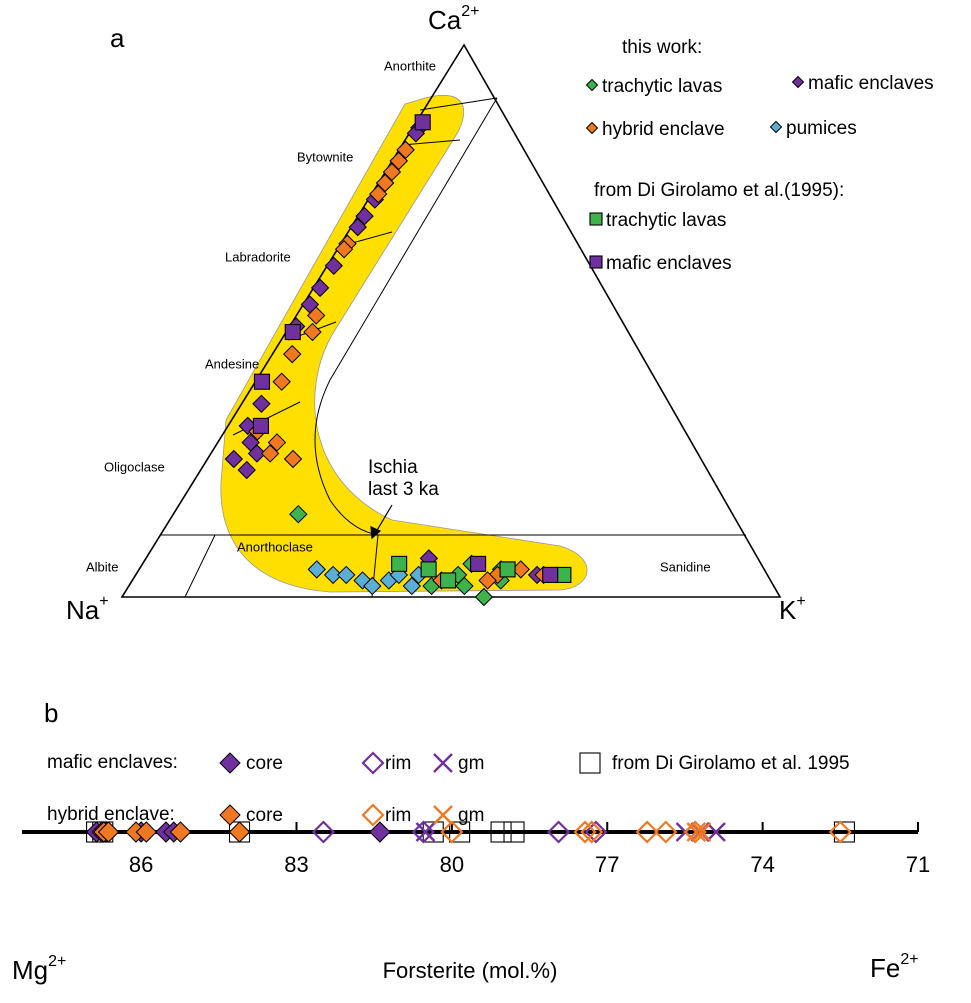 The width and height of the screenshot is (971, 1003). What do you see at coordinates (51, 713) in the screenshot?
I see `panel-label: b` at bounding box center [51, 713].